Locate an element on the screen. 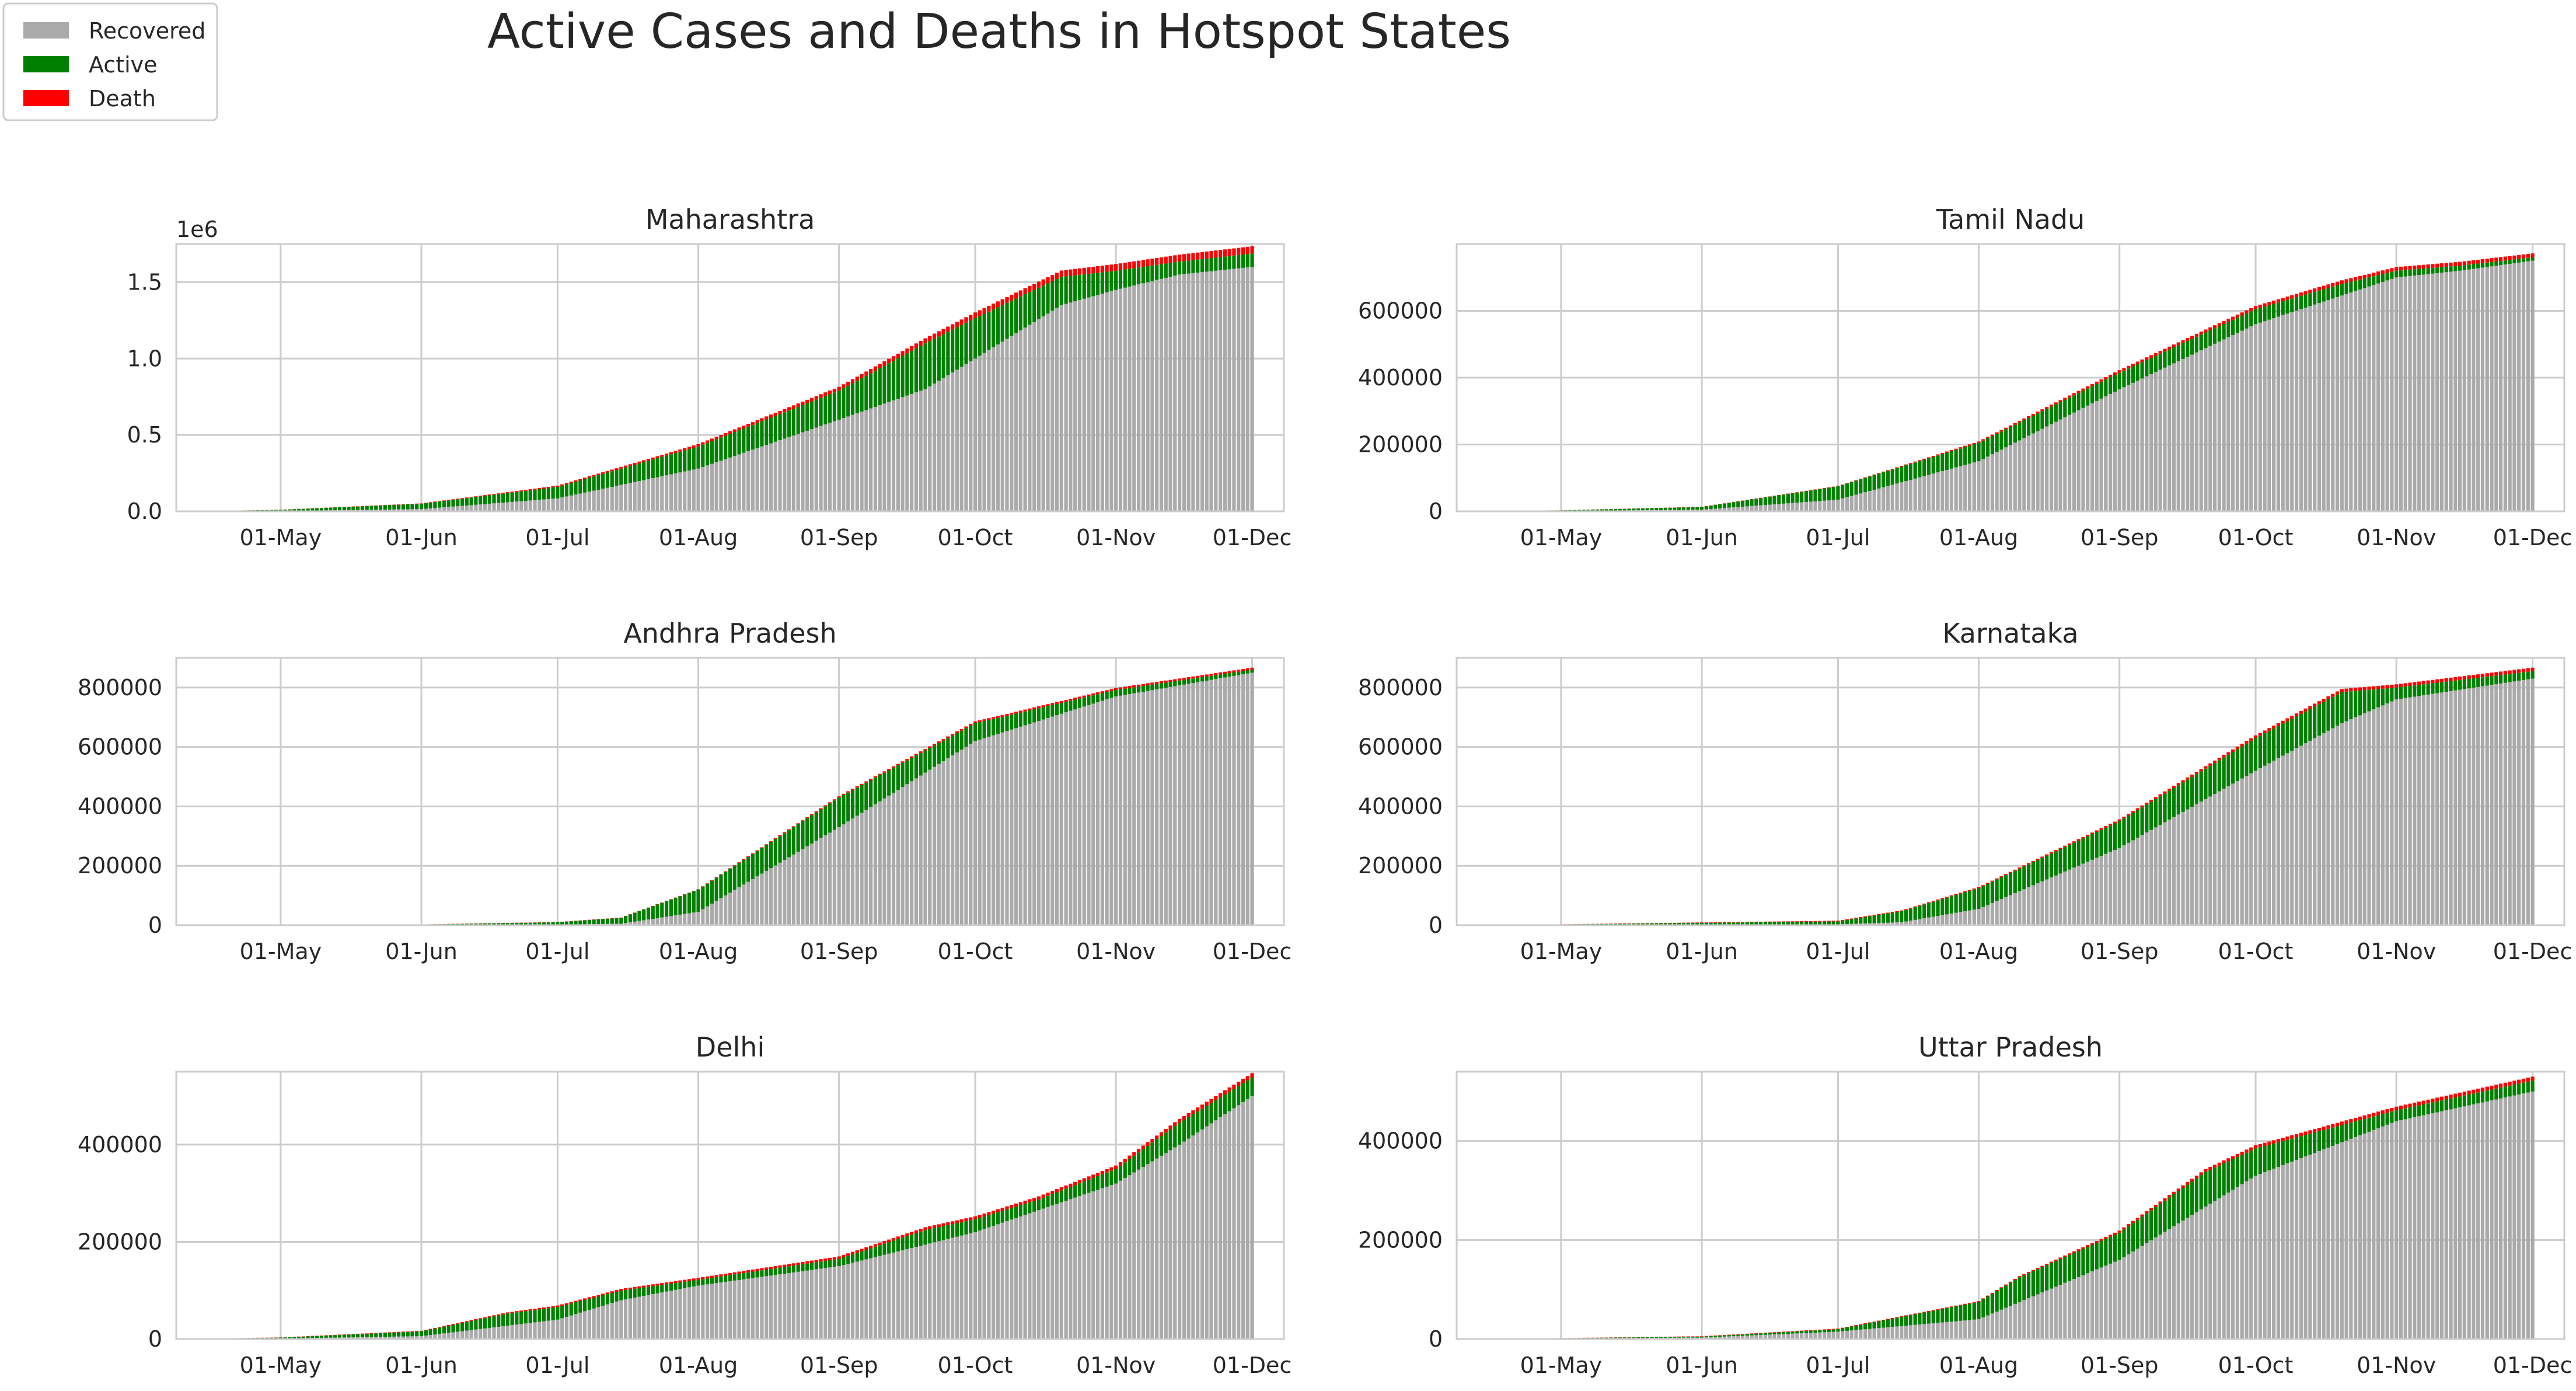  x-tick-label: 01-Oct is located at coordinates (975, 951).